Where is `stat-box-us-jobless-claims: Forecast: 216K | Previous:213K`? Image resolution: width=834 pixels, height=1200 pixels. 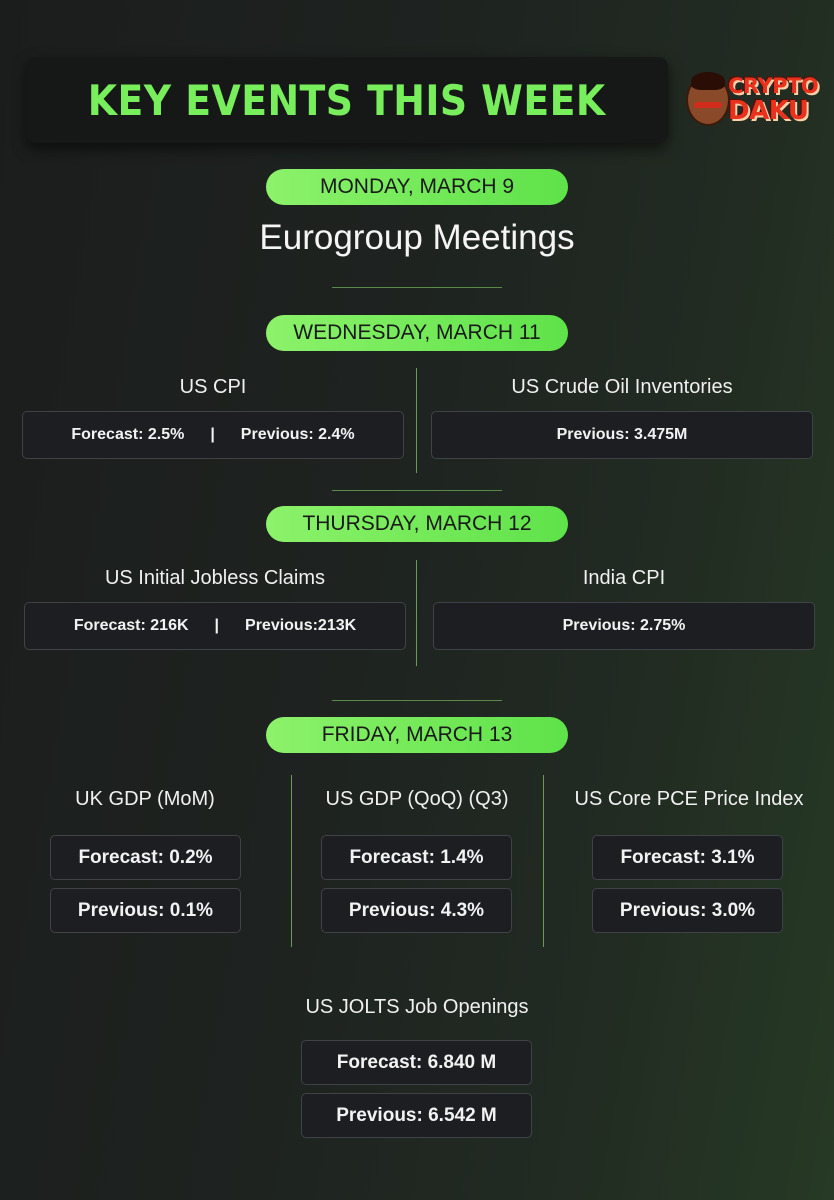 stat-box-us-jobless-claims: Forecast: 216K | Previous:213K is located at coordinates (215, 626).